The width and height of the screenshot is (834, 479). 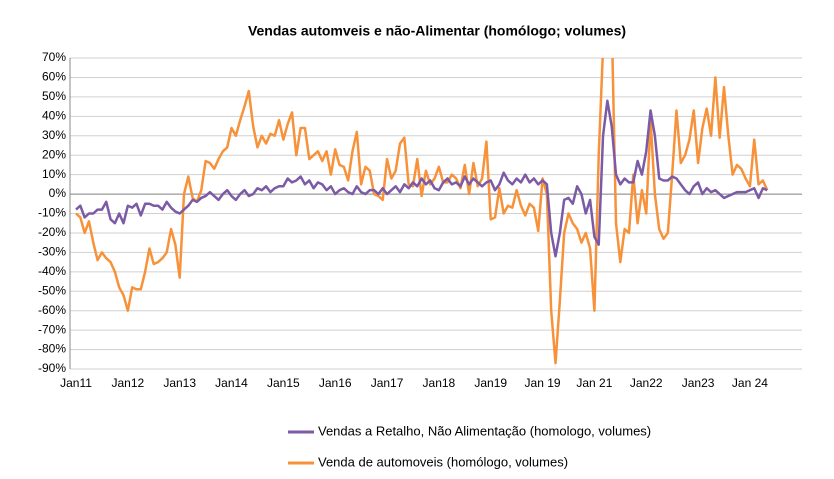 What do you see at coordinates (52, 252) in the screenshot?
I see `y-tick-label: -30%` at bounding box center [52, 252].